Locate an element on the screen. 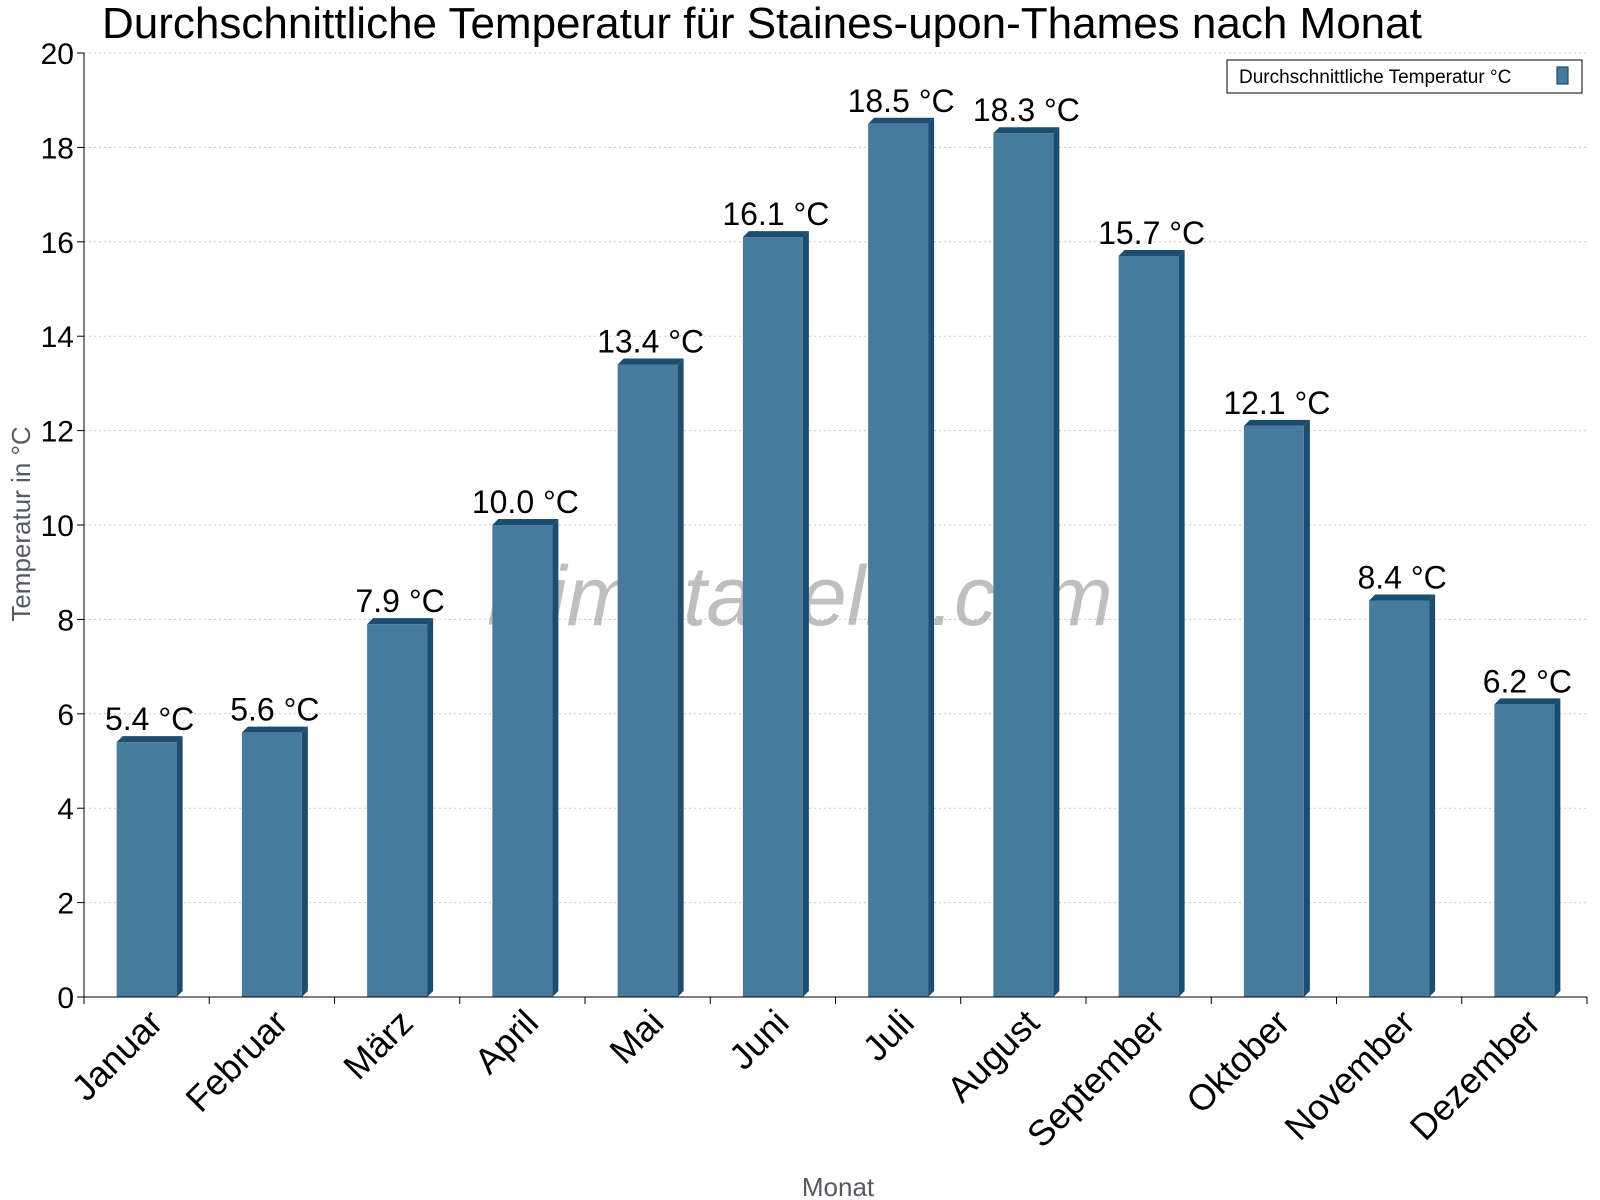  data-label: 15.7 °C is located at coordinates (1151, 233).